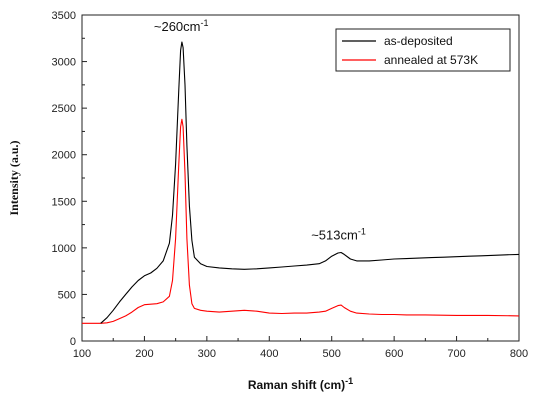 This screenshot has width=550, height=406. I want to click on y-tick-label: 2000, so click(64, 156).